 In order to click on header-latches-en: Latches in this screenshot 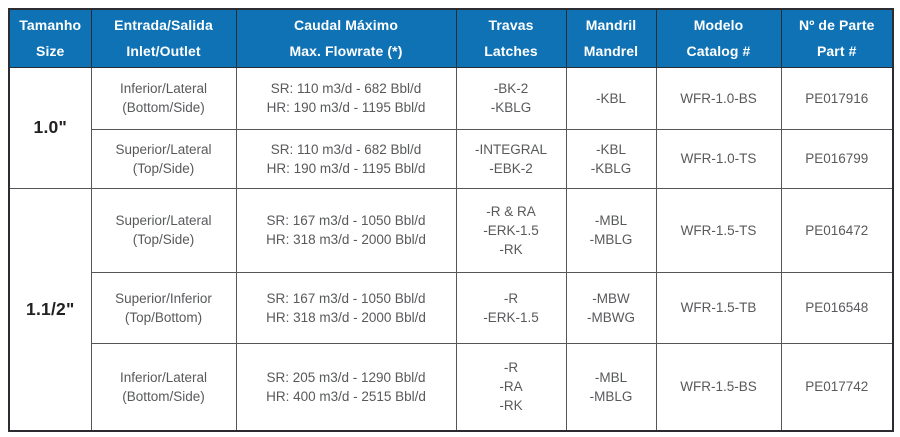, I will do `click(511, 51)`.